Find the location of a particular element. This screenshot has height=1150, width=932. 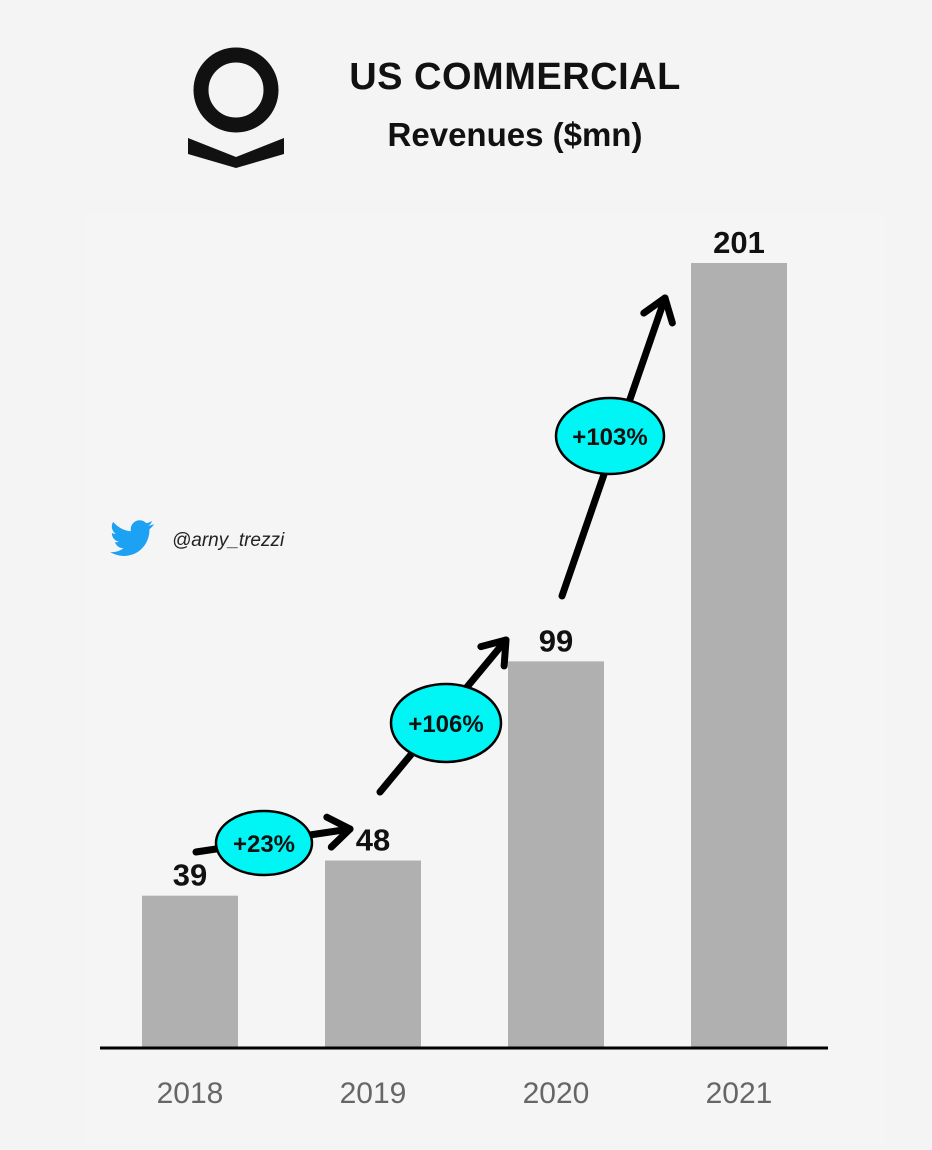

value-label-2019: 48 is located at coordinates (373, 840).